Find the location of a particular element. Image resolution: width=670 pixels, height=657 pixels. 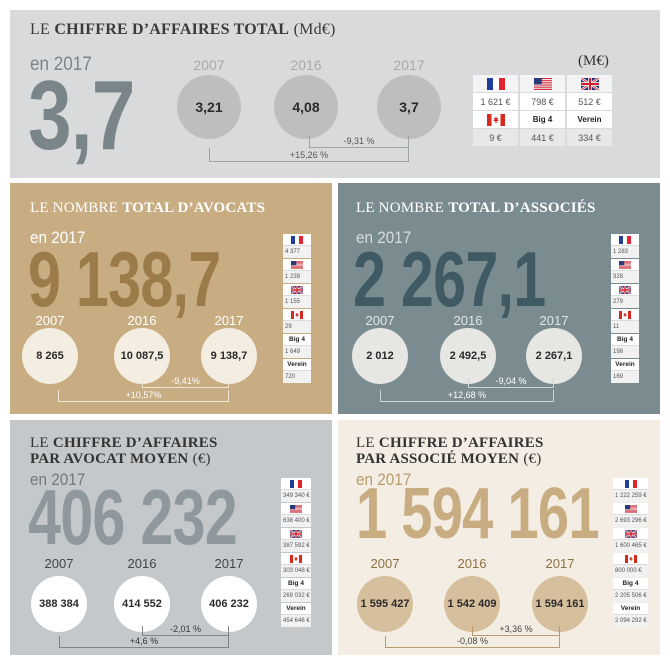

table-value-cell: 800 000 € is located at coordinates (630, 571).